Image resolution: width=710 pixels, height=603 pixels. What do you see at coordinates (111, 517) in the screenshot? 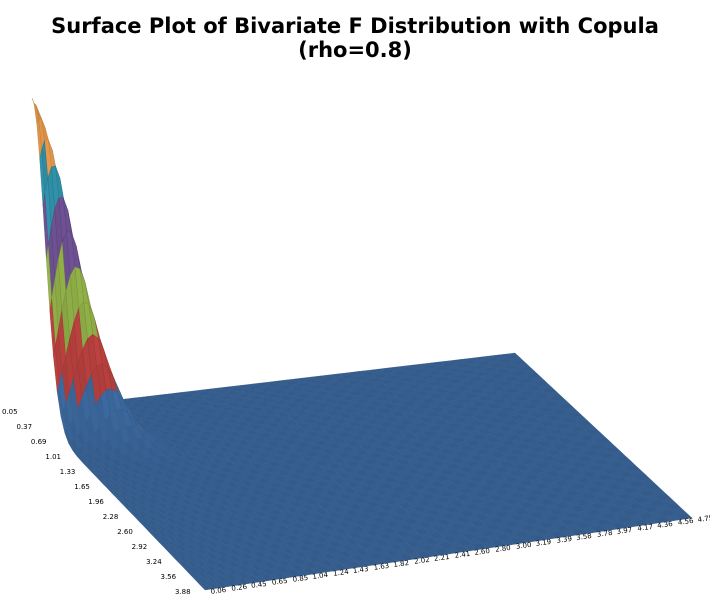
I see `y-tick-label: 2.28` at bounding box center [111, 517].